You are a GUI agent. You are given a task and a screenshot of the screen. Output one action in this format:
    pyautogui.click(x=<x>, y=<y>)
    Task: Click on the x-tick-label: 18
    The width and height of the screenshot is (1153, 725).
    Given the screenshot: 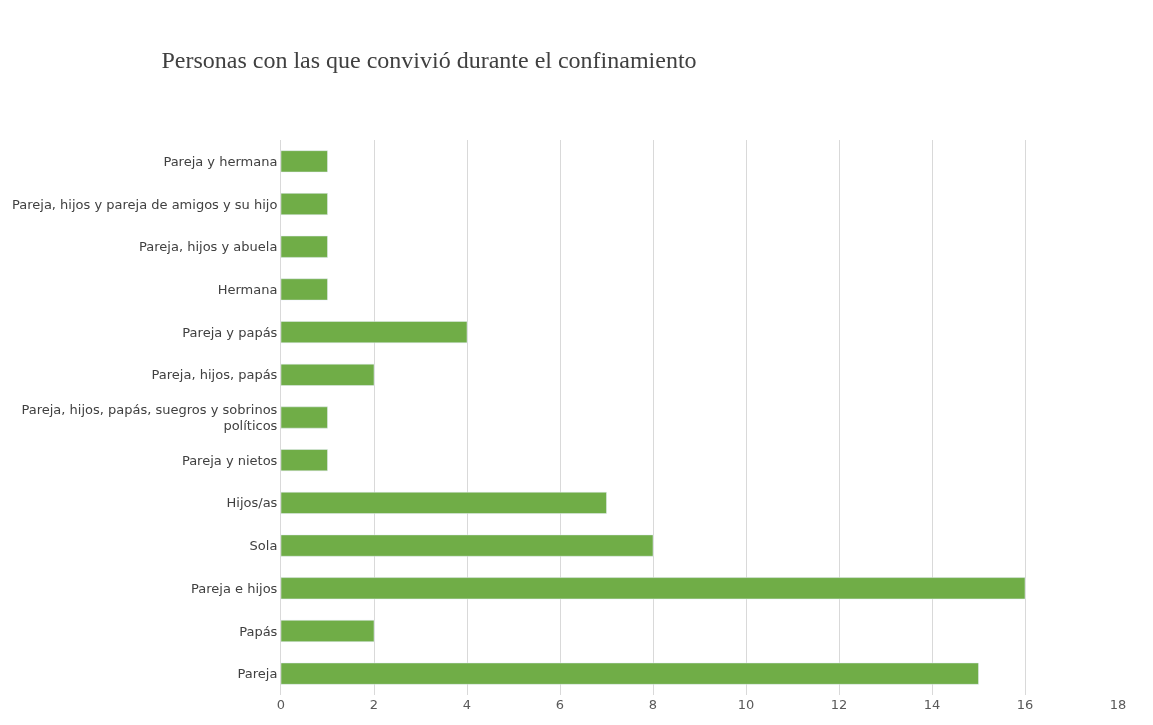 What is the action you would take?
    pyautogui.click(x=1118, y=704)
    